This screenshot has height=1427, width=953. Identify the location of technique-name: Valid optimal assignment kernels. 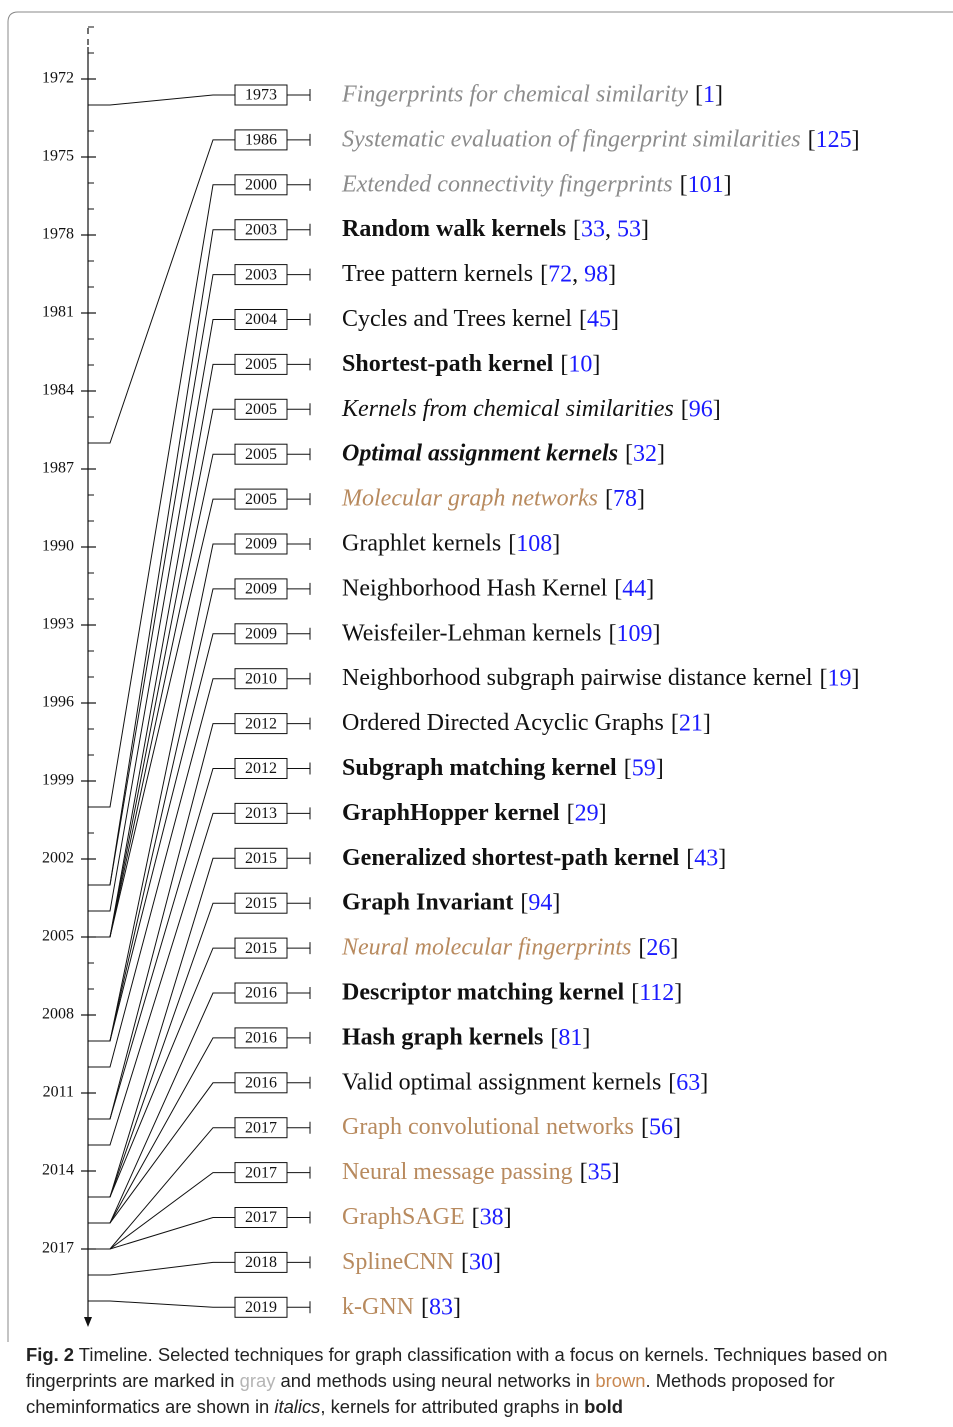
(501, 1082).